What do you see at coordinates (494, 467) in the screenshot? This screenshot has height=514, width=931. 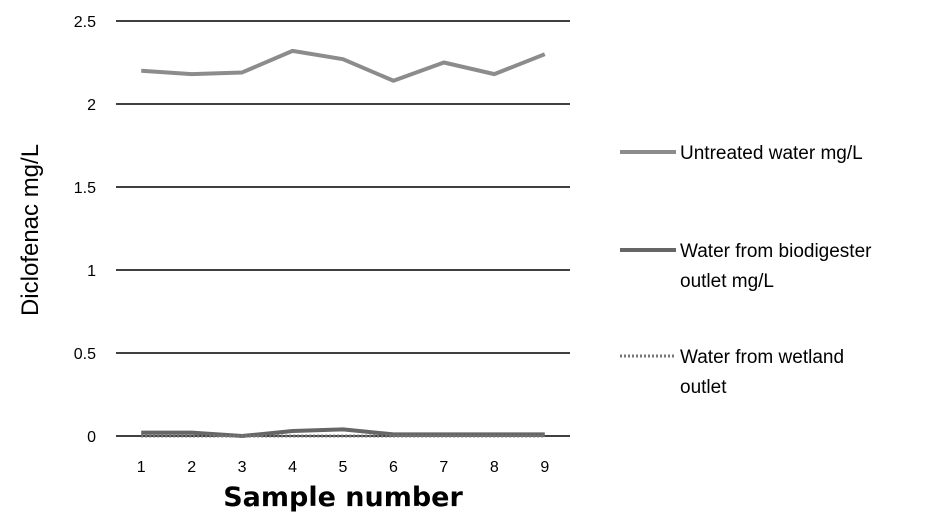 I see `x-tick-label: 8` at bounding box center [494, 467].